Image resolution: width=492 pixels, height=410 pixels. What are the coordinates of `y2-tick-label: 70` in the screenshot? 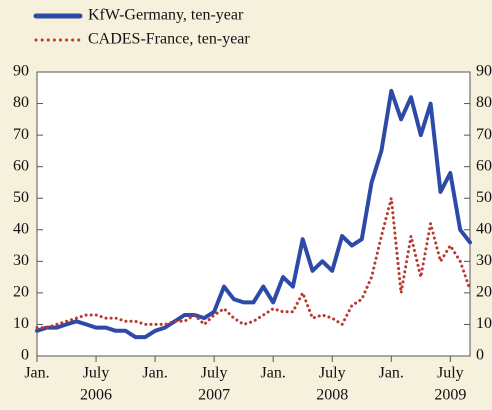 It's located at (484, 134).